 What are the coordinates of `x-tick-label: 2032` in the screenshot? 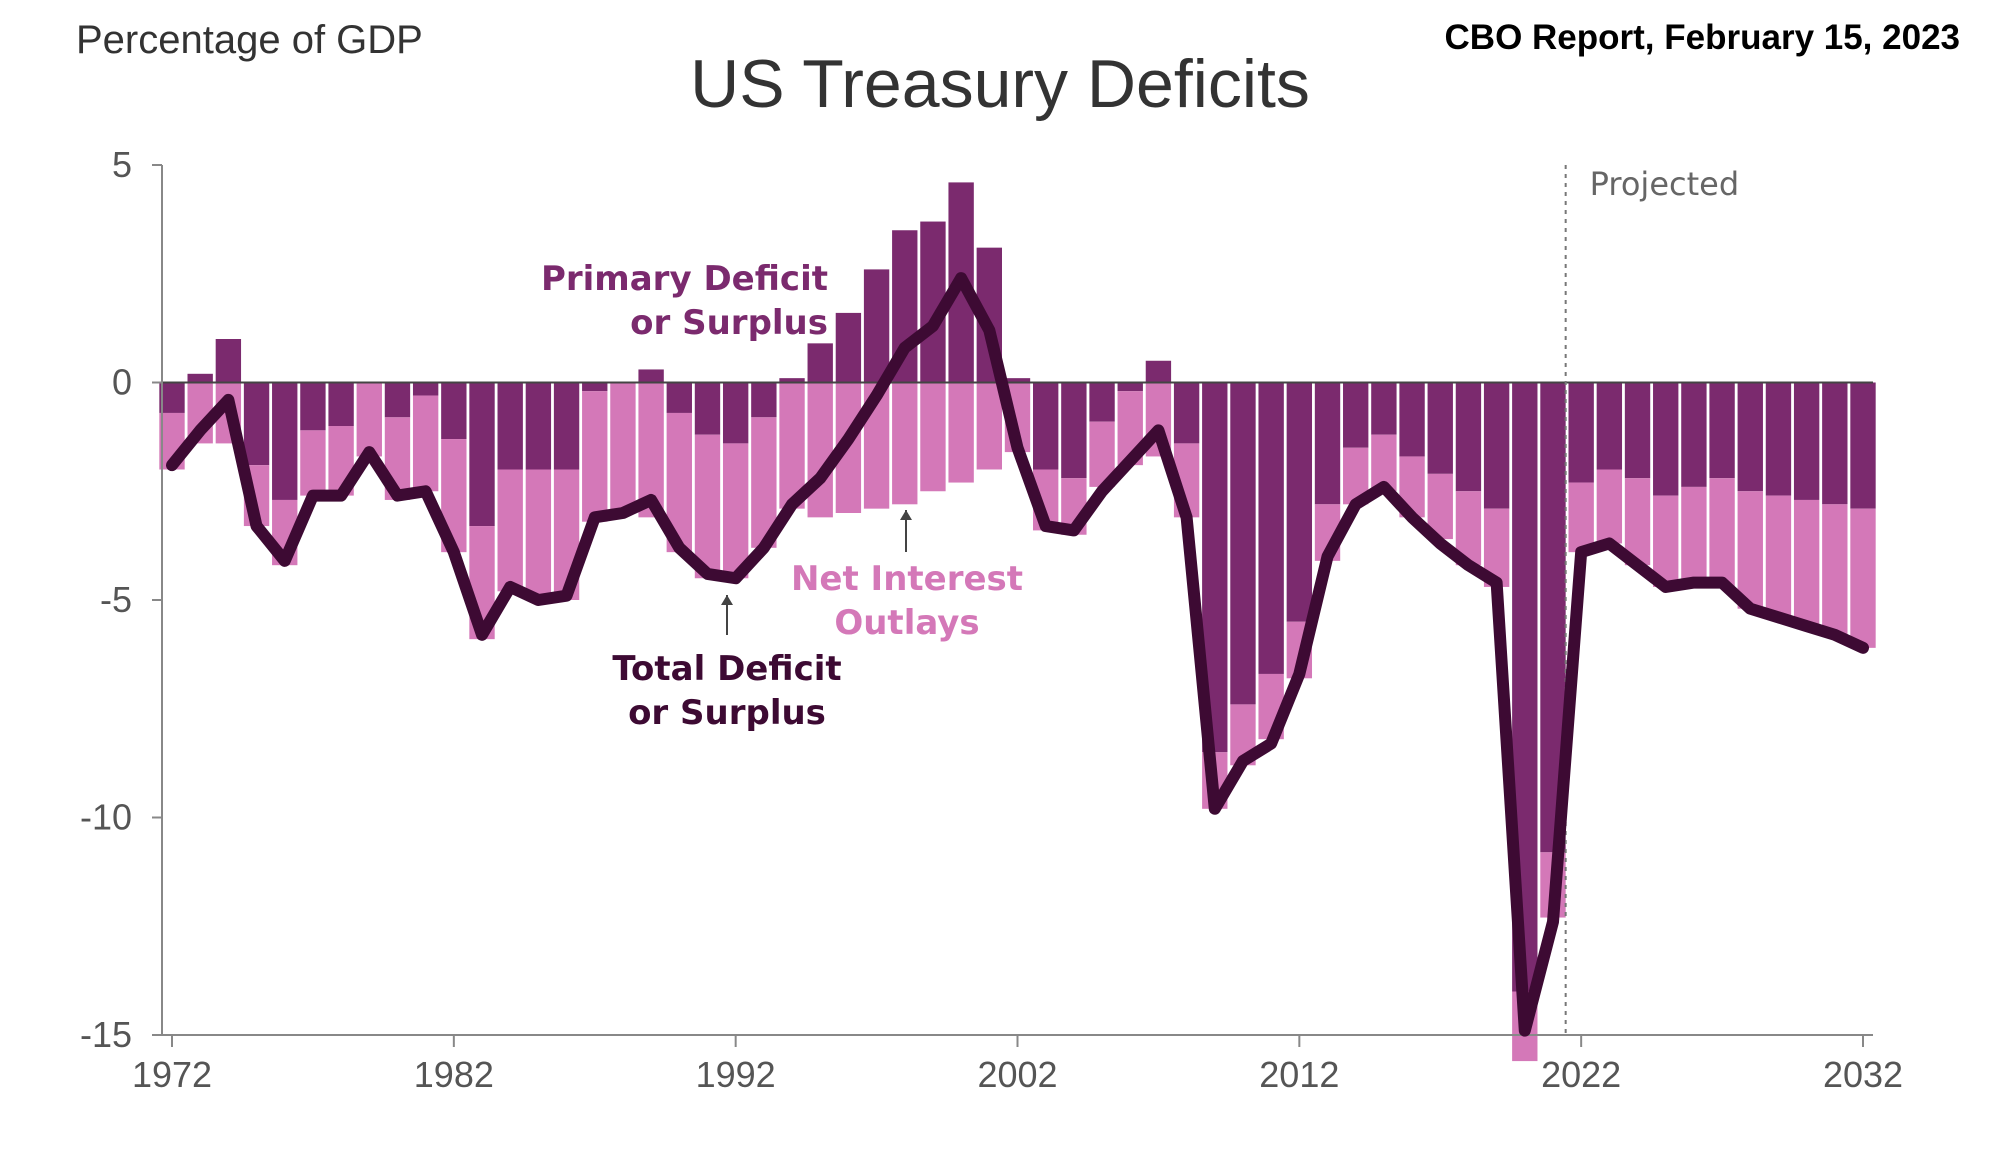 It's located at (1863, 1074).